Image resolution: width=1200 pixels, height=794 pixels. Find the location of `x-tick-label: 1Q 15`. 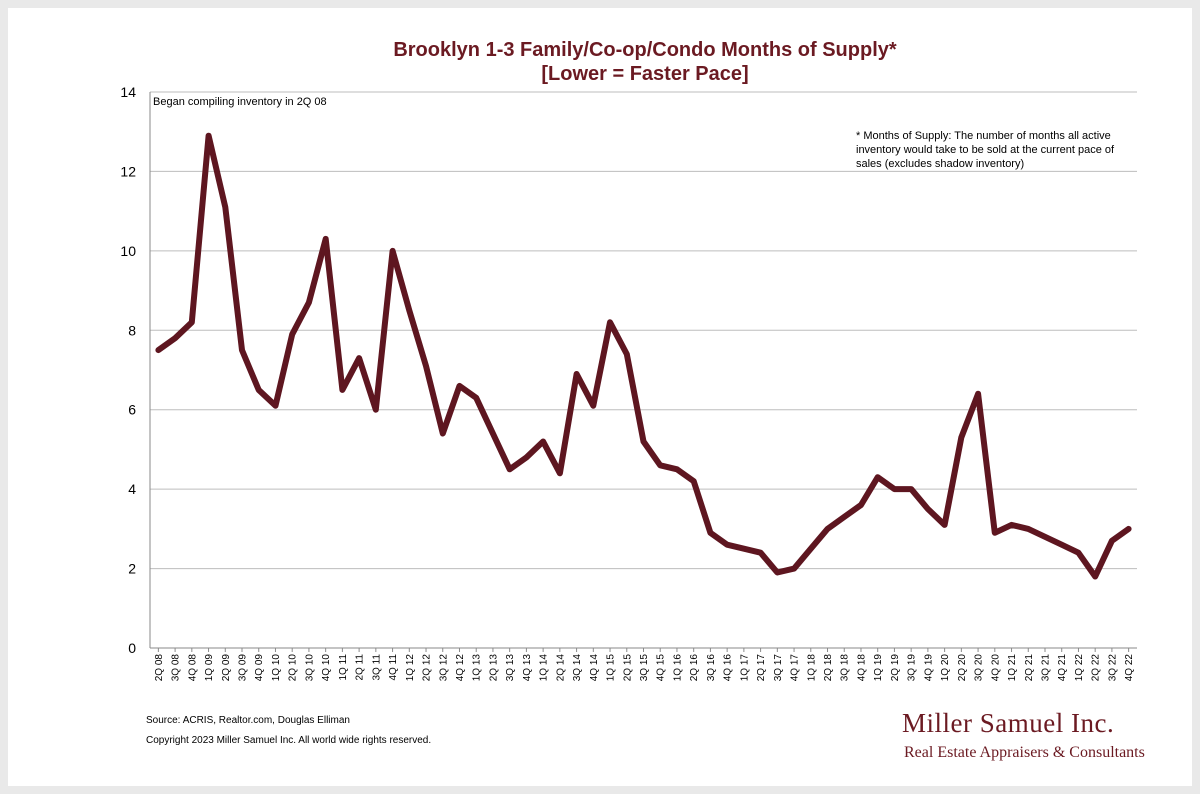

x-tick-label: 1Q 15 is located at coordinates (611, 668).